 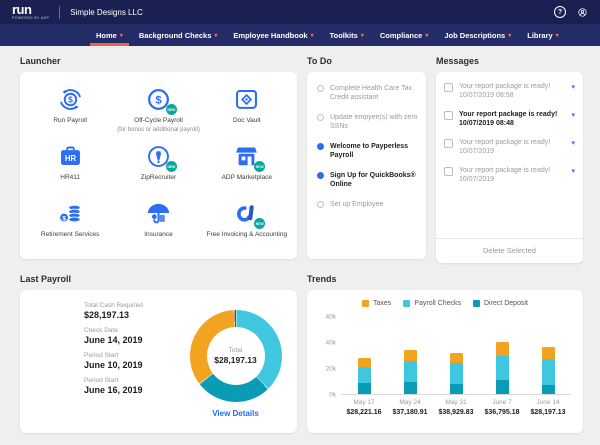 I want to click on nav-item-job-descriptions: Job Descriptions ▾, so click(x=477, y=35).